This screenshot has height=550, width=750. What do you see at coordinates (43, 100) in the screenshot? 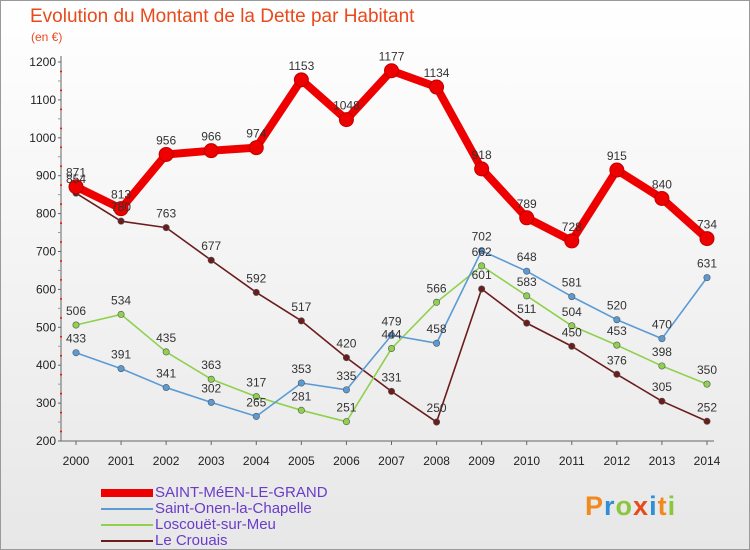
I see `y-tick-label: 1100` at bounding box center [43, 100].